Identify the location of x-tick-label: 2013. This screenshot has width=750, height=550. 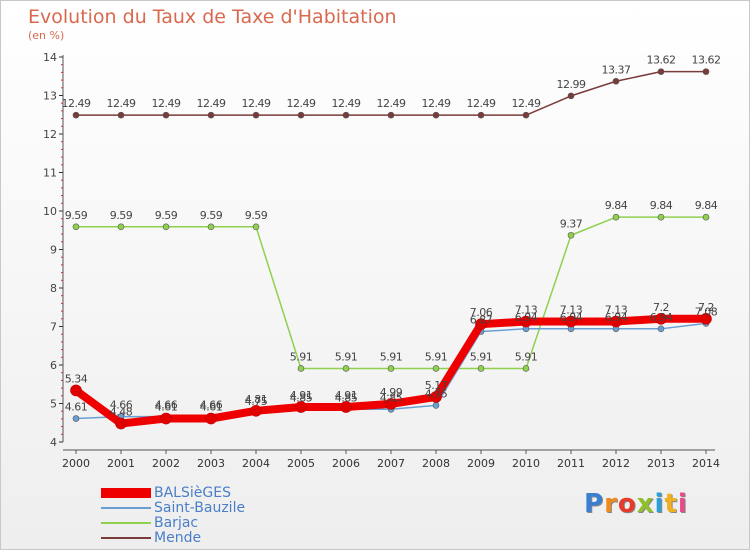
(661, 463).